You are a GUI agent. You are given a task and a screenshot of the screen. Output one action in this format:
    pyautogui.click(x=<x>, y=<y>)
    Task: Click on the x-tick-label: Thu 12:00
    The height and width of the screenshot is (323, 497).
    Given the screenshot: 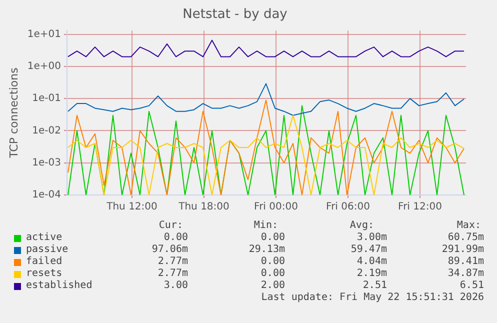 What is the action you would take?
    pyautogui.click(x=132, y=207)
    